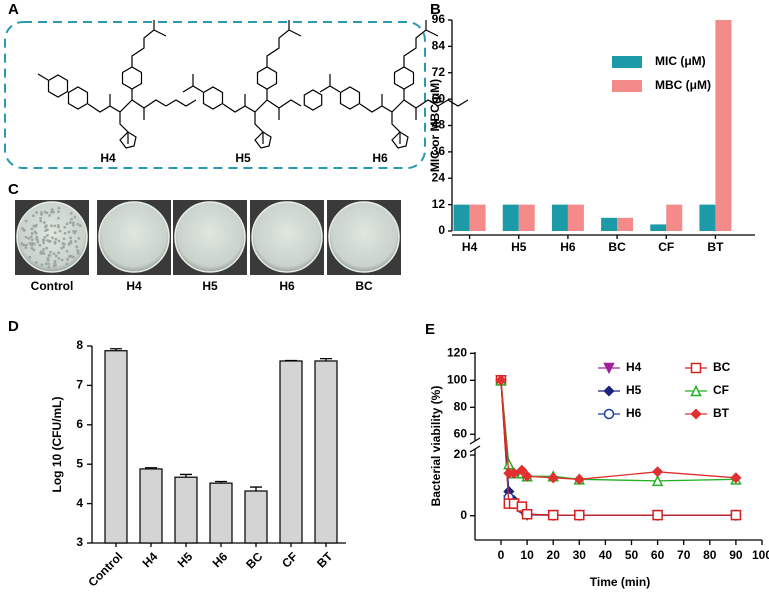 The image size is (769, 595). I want to click on plate-label: Control, so click(52, 286).